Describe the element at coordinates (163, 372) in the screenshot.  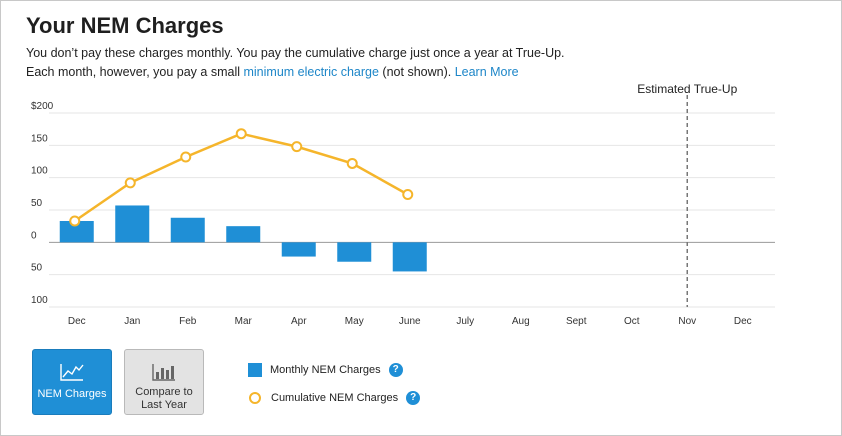
I see `bar-chart-icon` at that location.